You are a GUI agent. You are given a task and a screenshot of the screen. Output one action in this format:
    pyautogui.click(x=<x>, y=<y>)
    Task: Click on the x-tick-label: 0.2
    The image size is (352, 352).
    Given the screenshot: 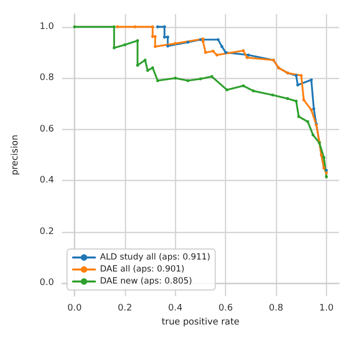 What is the action you would take?
    pyautogui.click(x=125, y=309)
    